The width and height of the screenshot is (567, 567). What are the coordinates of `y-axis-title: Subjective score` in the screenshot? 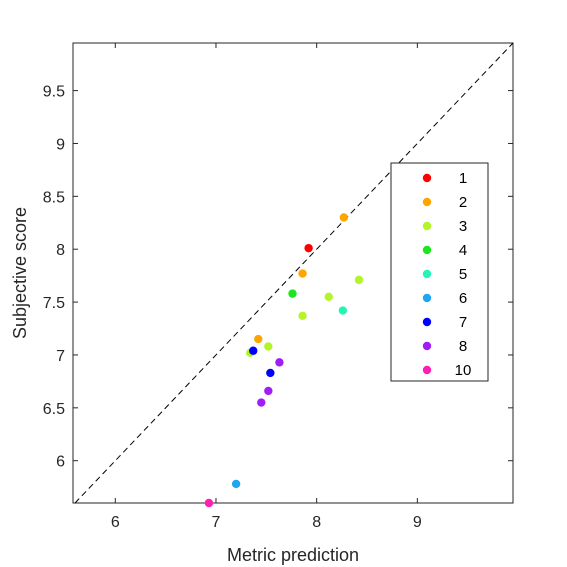 It's located at (20, 273).